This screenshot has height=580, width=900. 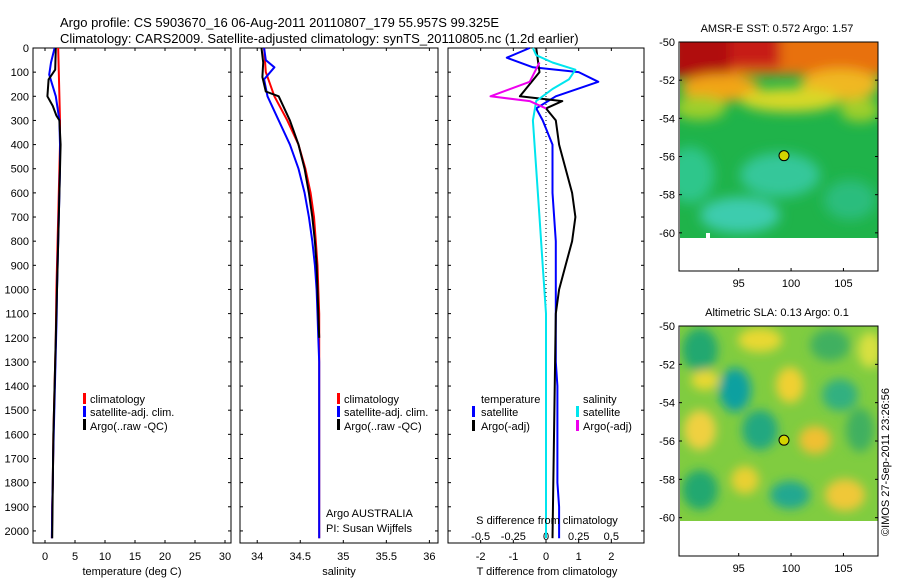 I want to click on sla-map-title: Altimetric SLA: 0.13 Argo: 0.1, so click(x=777, y=313).